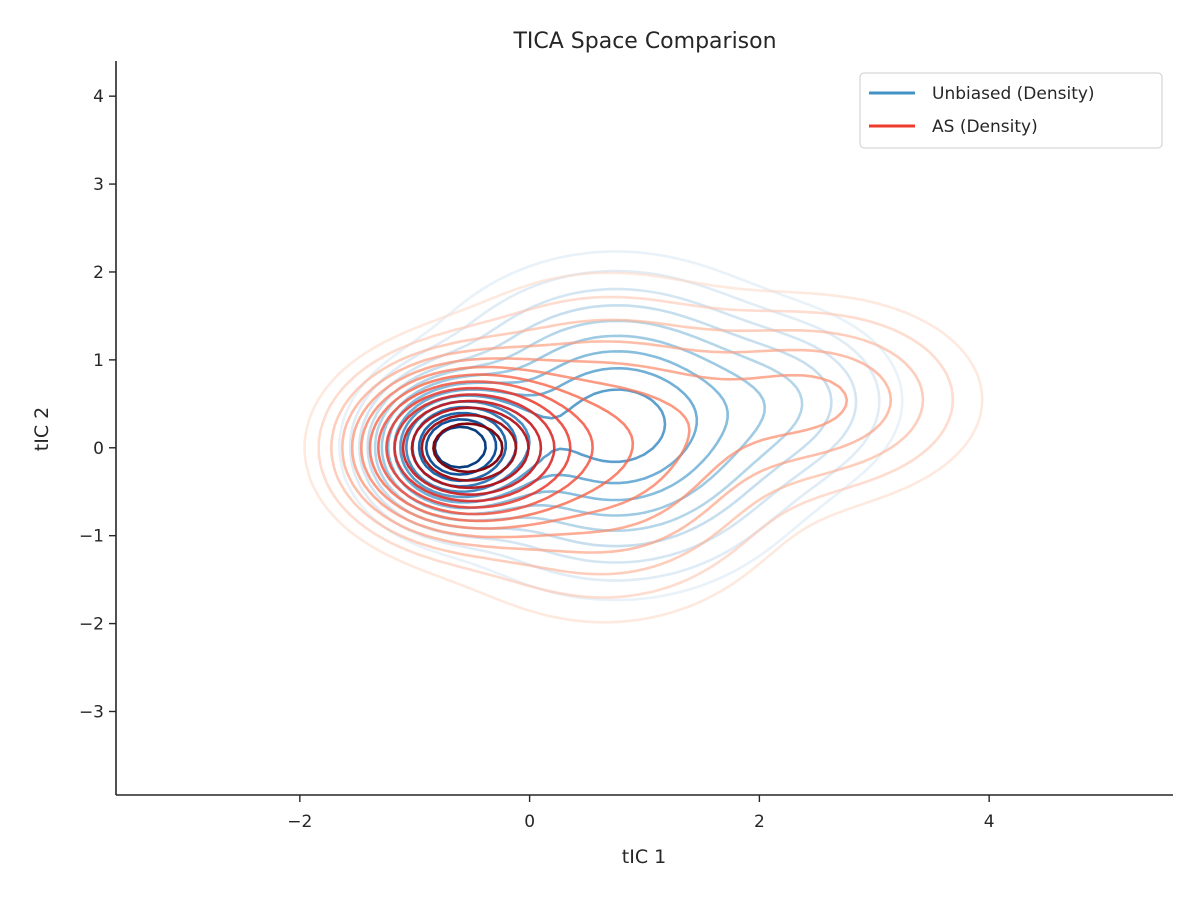 Image resolution: width=1200 pixels, height=901 pixels. Describe the element at coordinates (98, 97) in the screenshot. I see `y-tick-label: 4` at that location.